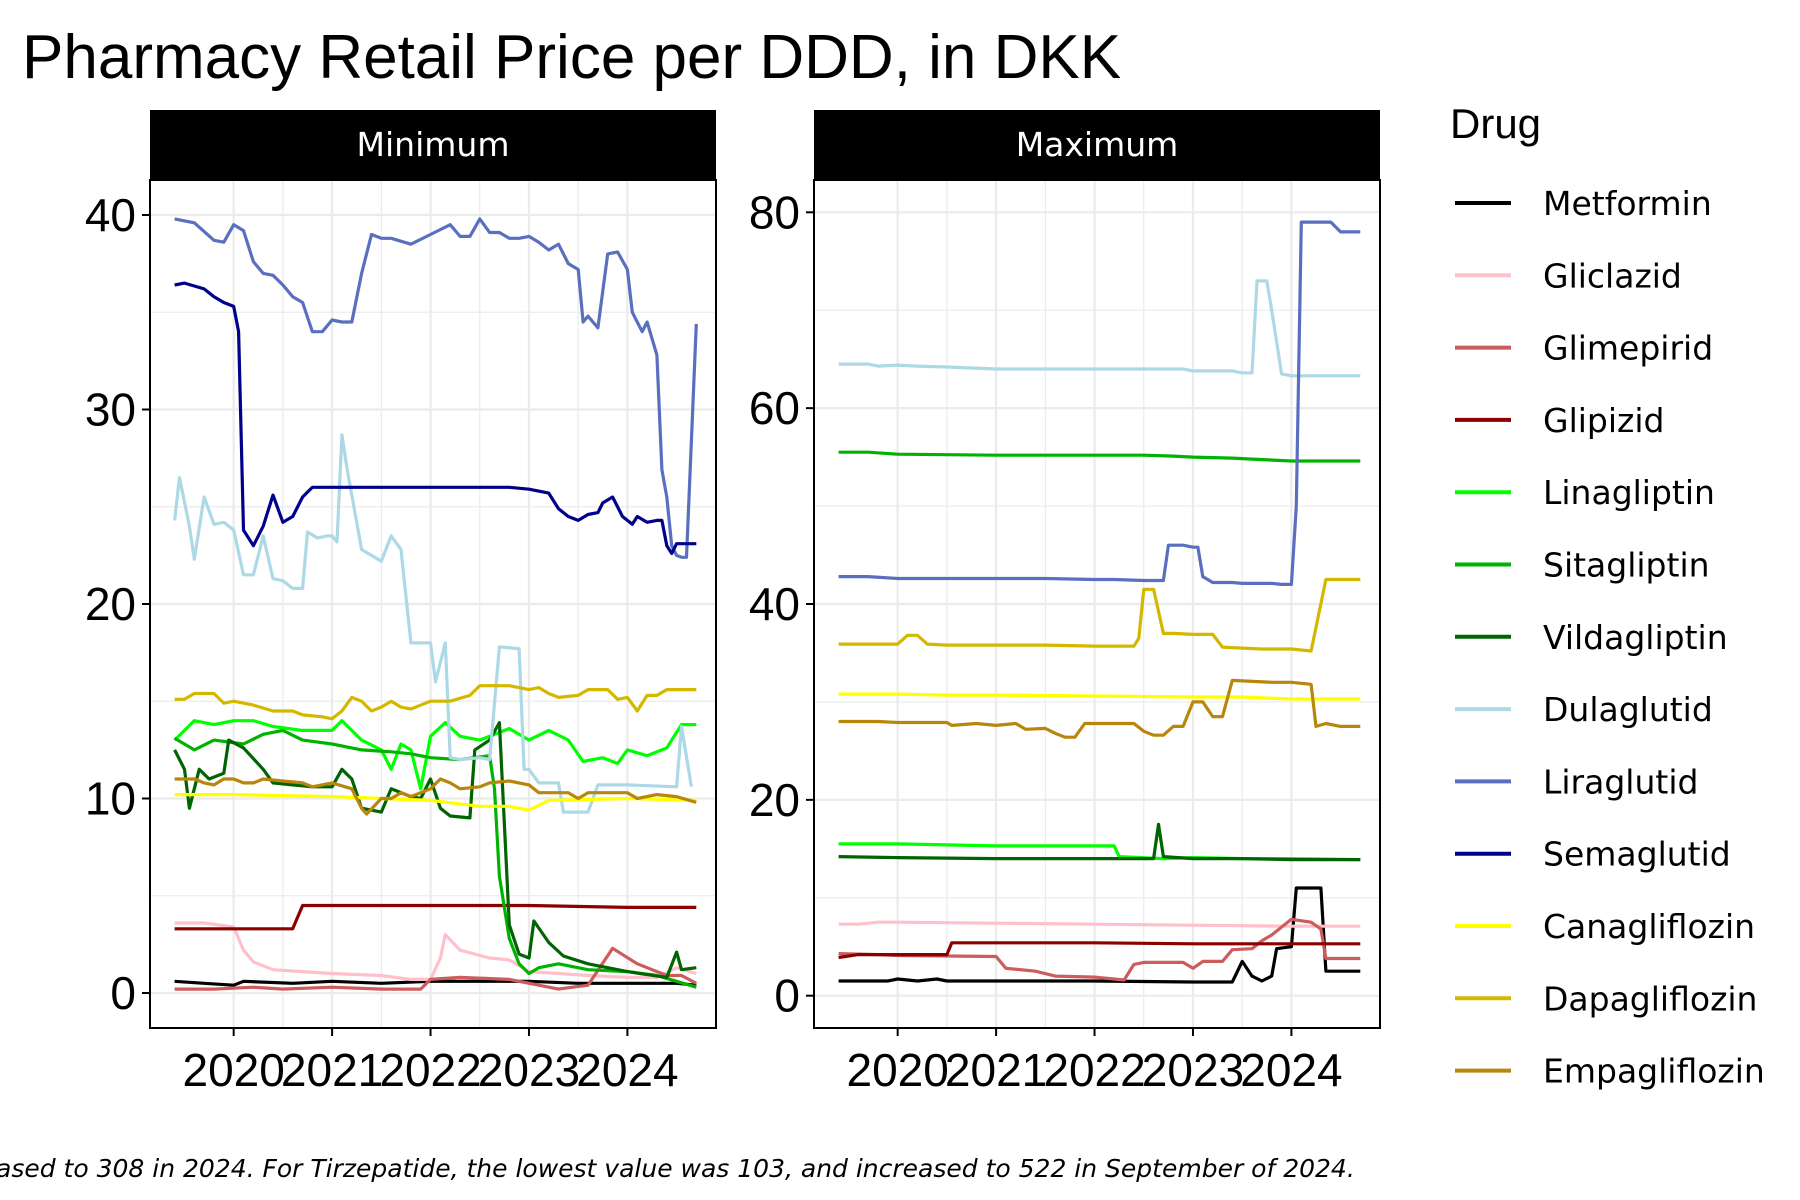 The image size is (1800, 1200). I want to click on legend-item-dulaglutid: Dulaglutid, so click(1584, 709).